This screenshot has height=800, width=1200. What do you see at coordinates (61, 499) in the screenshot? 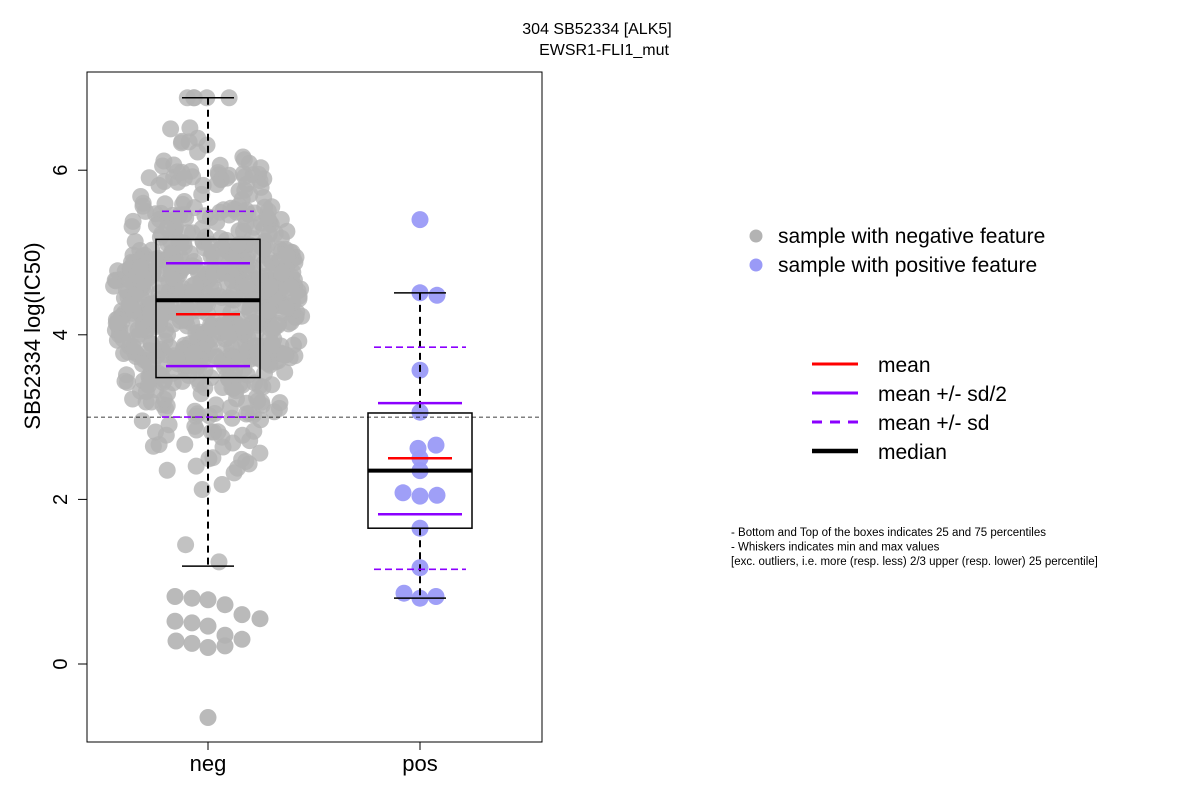
I see `y-tick-label: 2` at bounding box center [61, 499].